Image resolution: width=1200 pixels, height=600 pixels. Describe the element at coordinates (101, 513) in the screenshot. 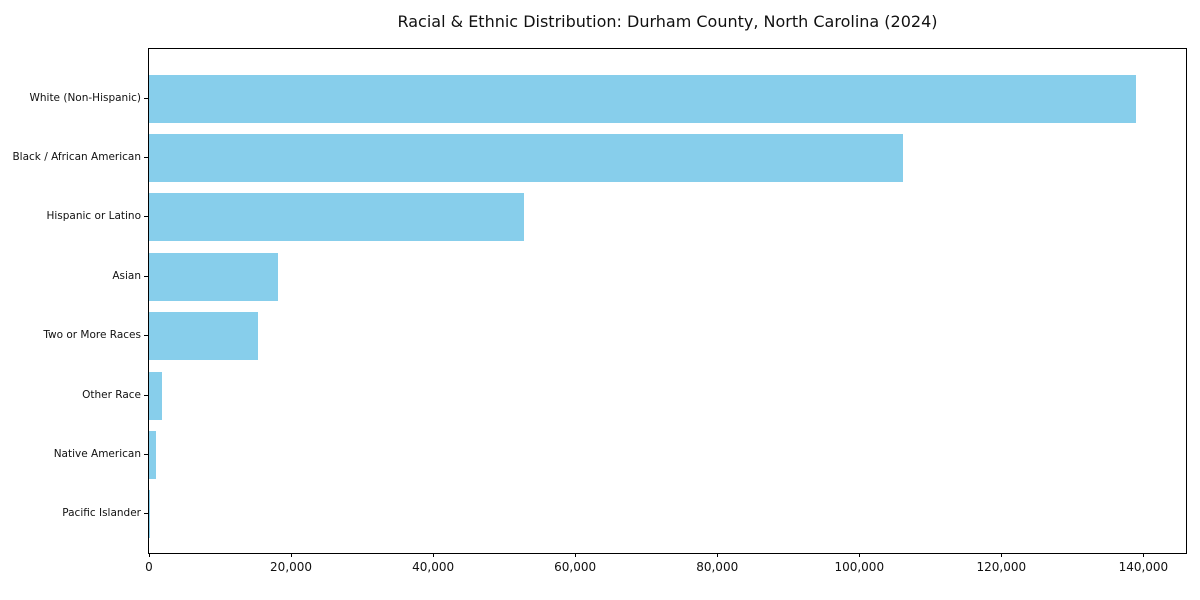

I see `y-tick-label-pacific-islander: Pacific Islander` at that location.